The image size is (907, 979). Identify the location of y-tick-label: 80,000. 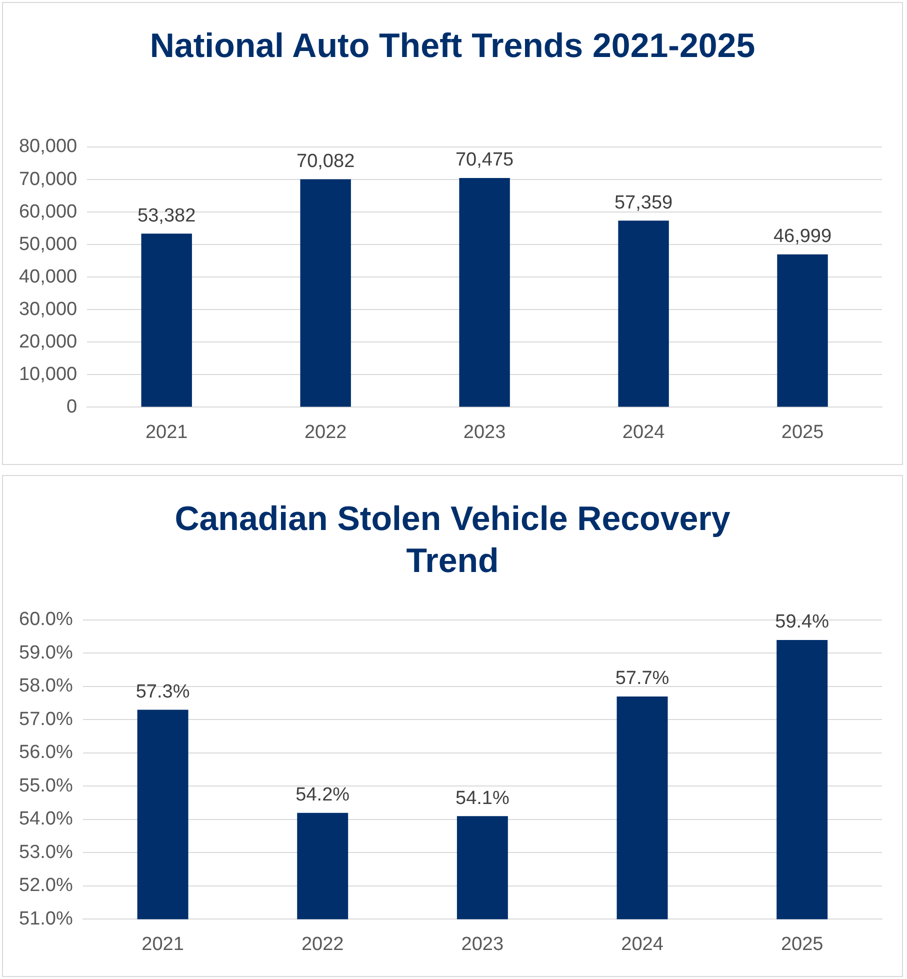
(48, 147).